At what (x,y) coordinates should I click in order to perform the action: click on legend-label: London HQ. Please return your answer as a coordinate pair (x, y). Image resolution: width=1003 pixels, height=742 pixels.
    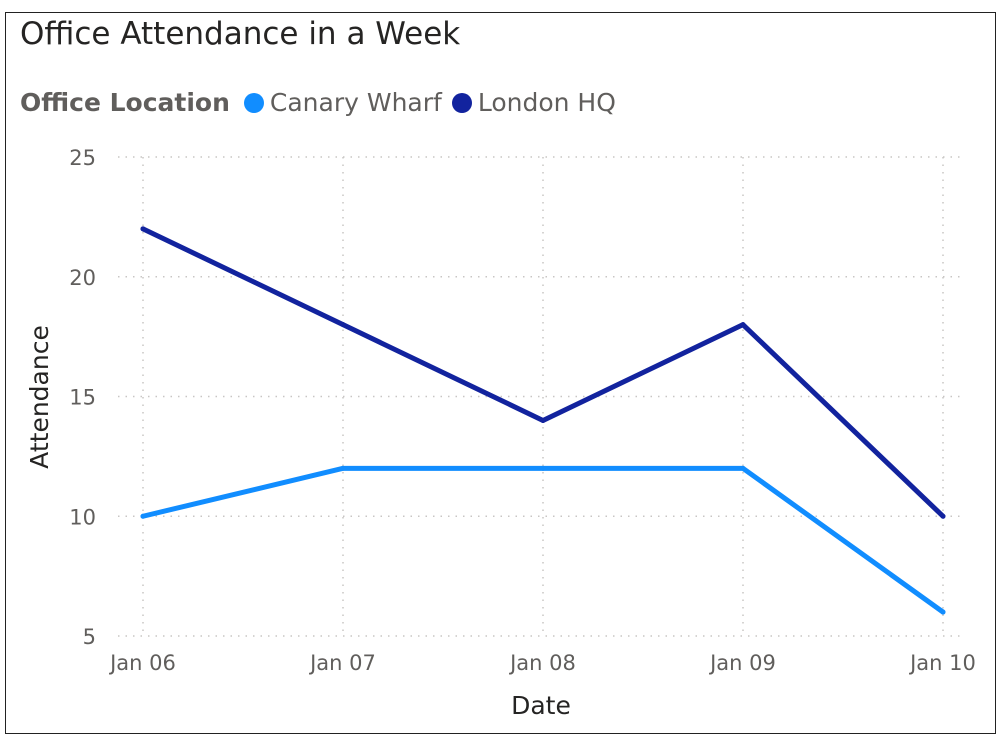
    Looking at the image, I should click on (546, 102).